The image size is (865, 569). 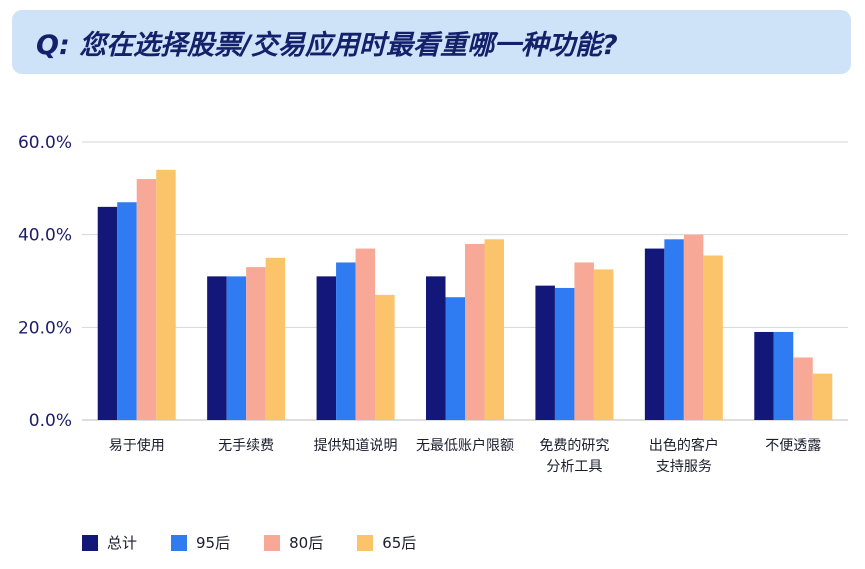 I want to click on legend: 总计 95后 80后 65后, so click(x=266, y=542).